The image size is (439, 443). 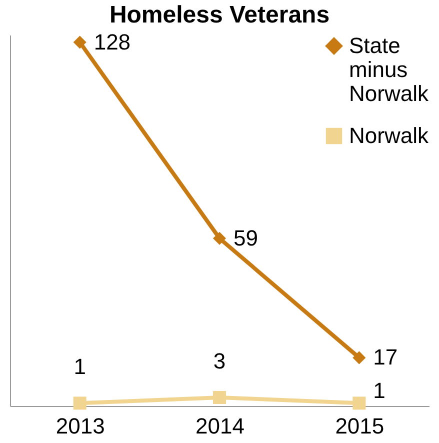 What do you see at coordinates (389, 135) in the screenshot?
I see `legend-label: Norwalk` at bounding box center [389, 135].